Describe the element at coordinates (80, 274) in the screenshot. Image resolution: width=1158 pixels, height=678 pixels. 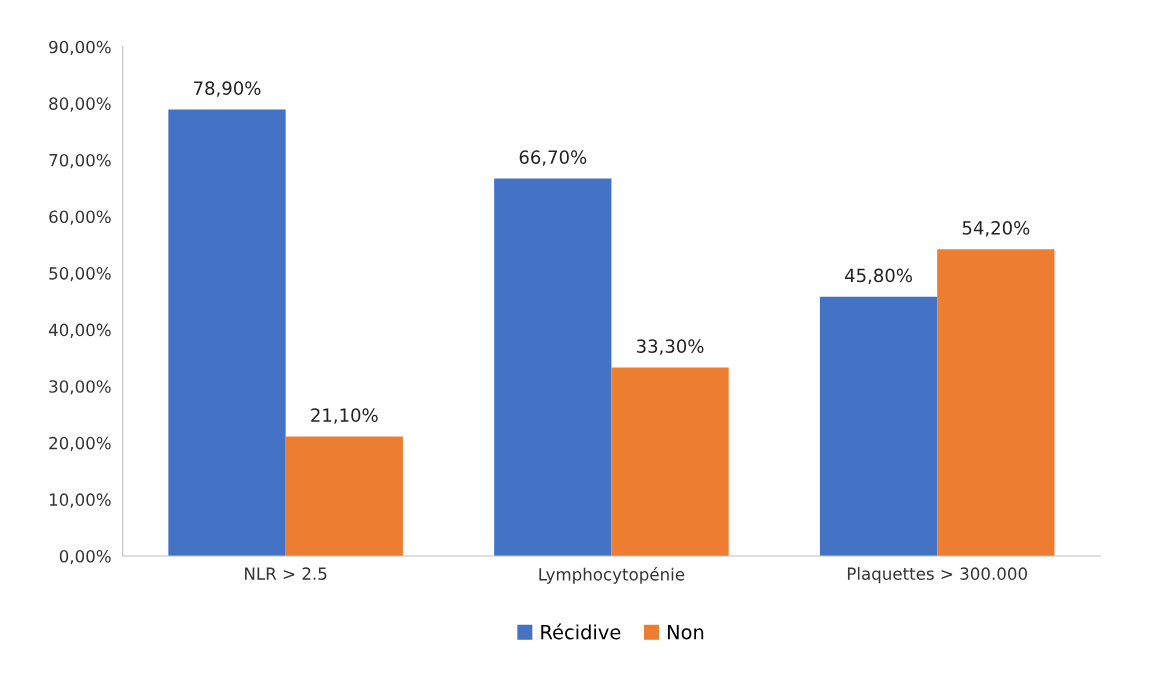
I see `y-tick-label: 50,00%` at that location.